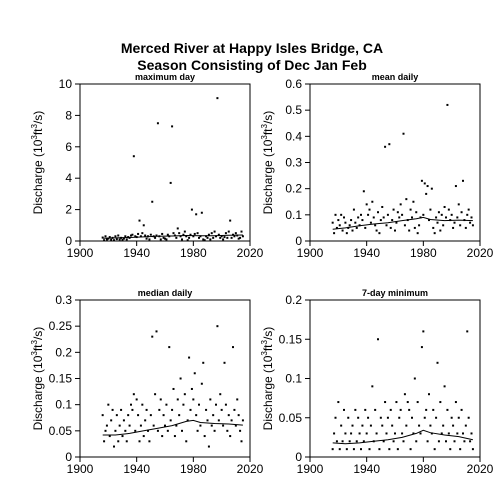 The width and height of the screenshot is (504, 504). What do you see at coordinates (268, 117) in the screenshot?
I see `y-axis-label-part: /s)` at bounding box center [268, 117].